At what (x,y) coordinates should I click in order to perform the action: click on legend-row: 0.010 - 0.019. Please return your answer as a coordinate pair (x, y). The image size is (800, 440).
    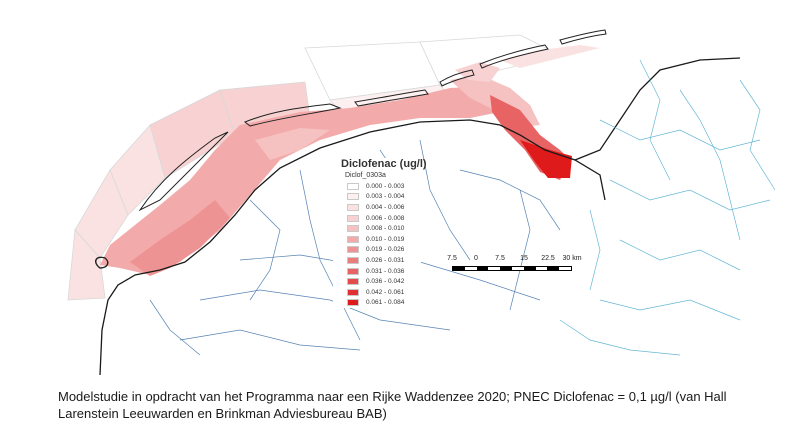
    Looking at the image, I should click on (384, 239).